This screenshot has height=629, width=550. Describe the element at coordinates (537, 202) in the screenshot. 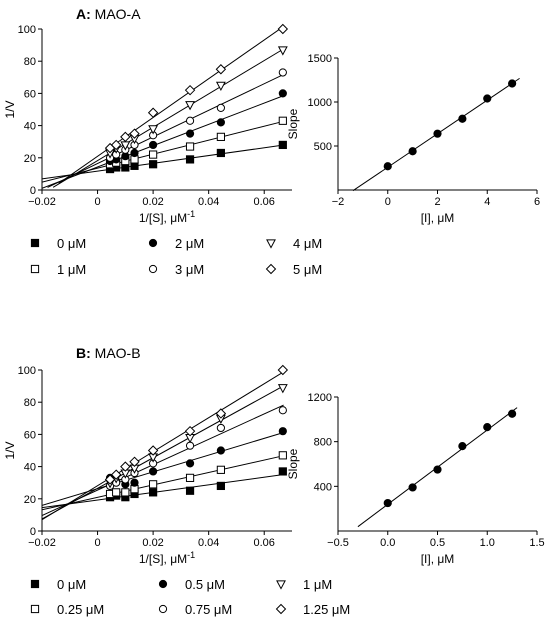

I see `rep-x-tick-label: 6` at that location.